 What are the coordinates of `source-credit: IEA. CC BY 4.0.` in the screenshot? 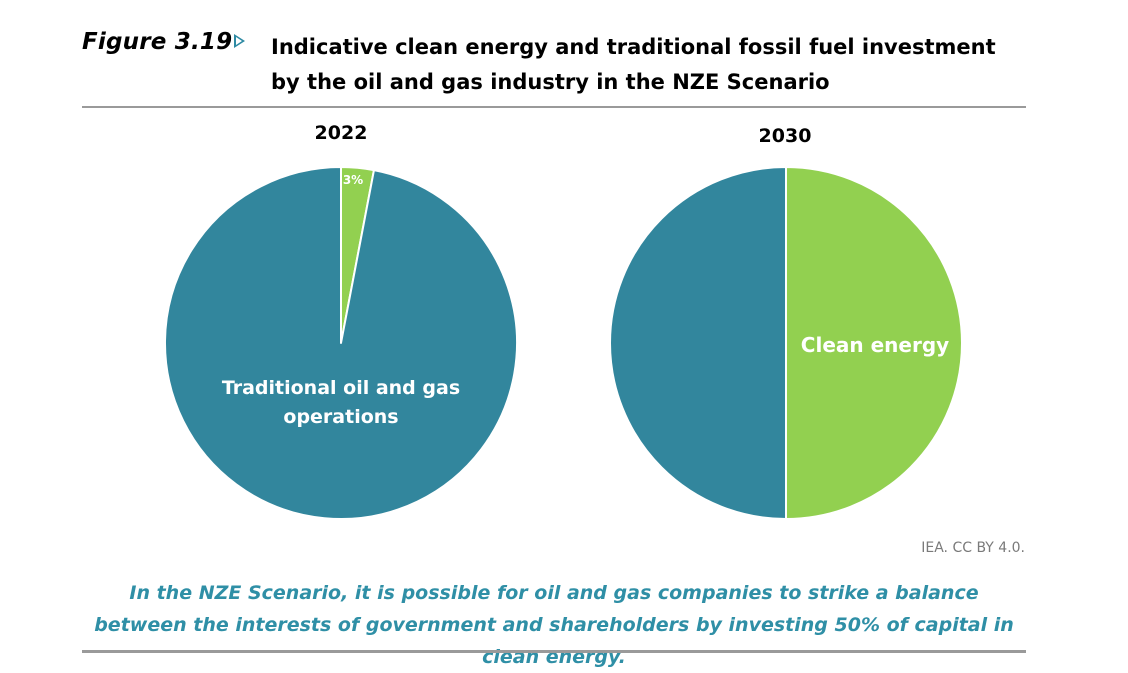 It's located at (973, 548).